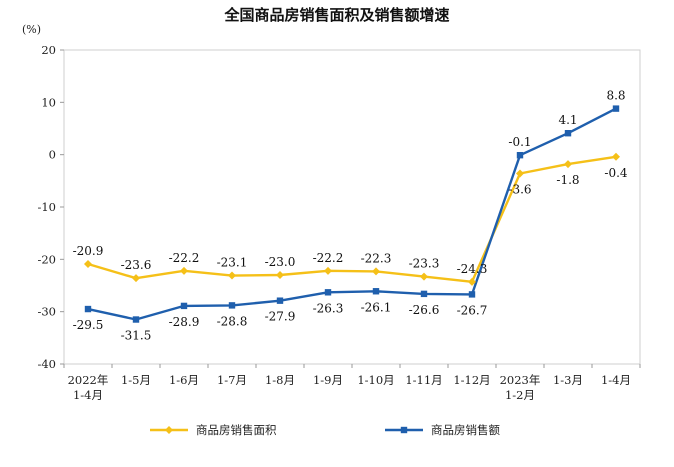 The height and width of the screenshot is (467, 674). Describe the element at coordinates (46, 312) in the screenshot. I see `y-tick-label: -30` at that location.